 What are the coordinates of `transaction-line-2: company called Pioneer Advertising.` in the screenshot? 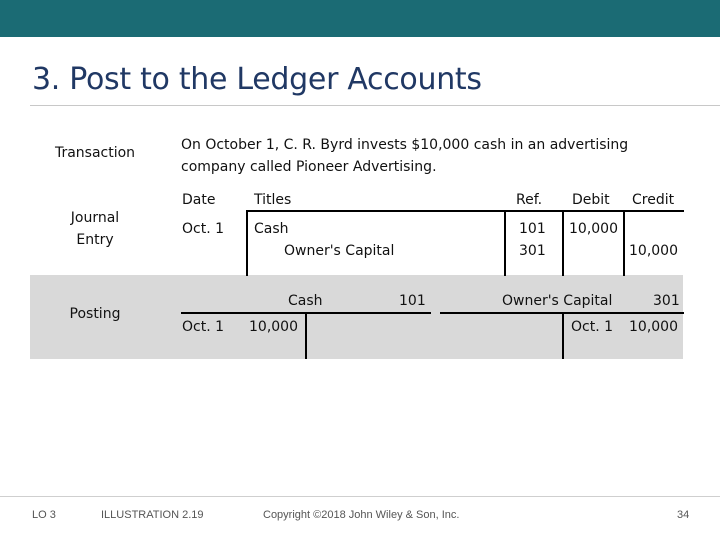 It's located at (309, 167).